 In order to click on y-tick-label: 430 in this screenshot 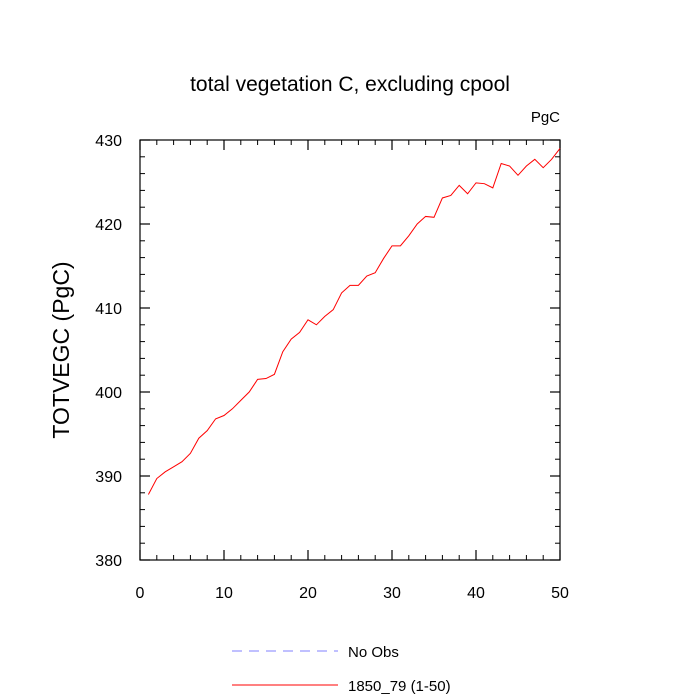, I will do `click(108, 141)`.